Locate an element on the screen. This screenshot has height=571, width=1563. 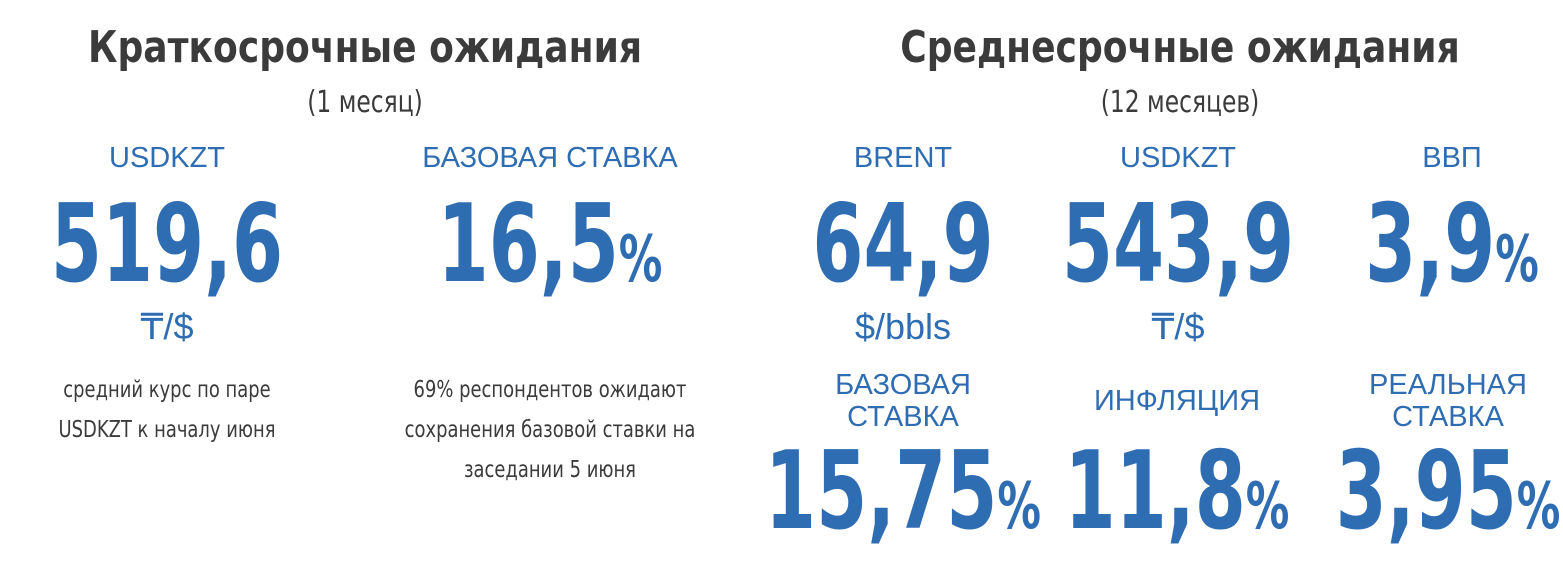
metric-label-line: ВВП is located at coordinates (1452, 158).